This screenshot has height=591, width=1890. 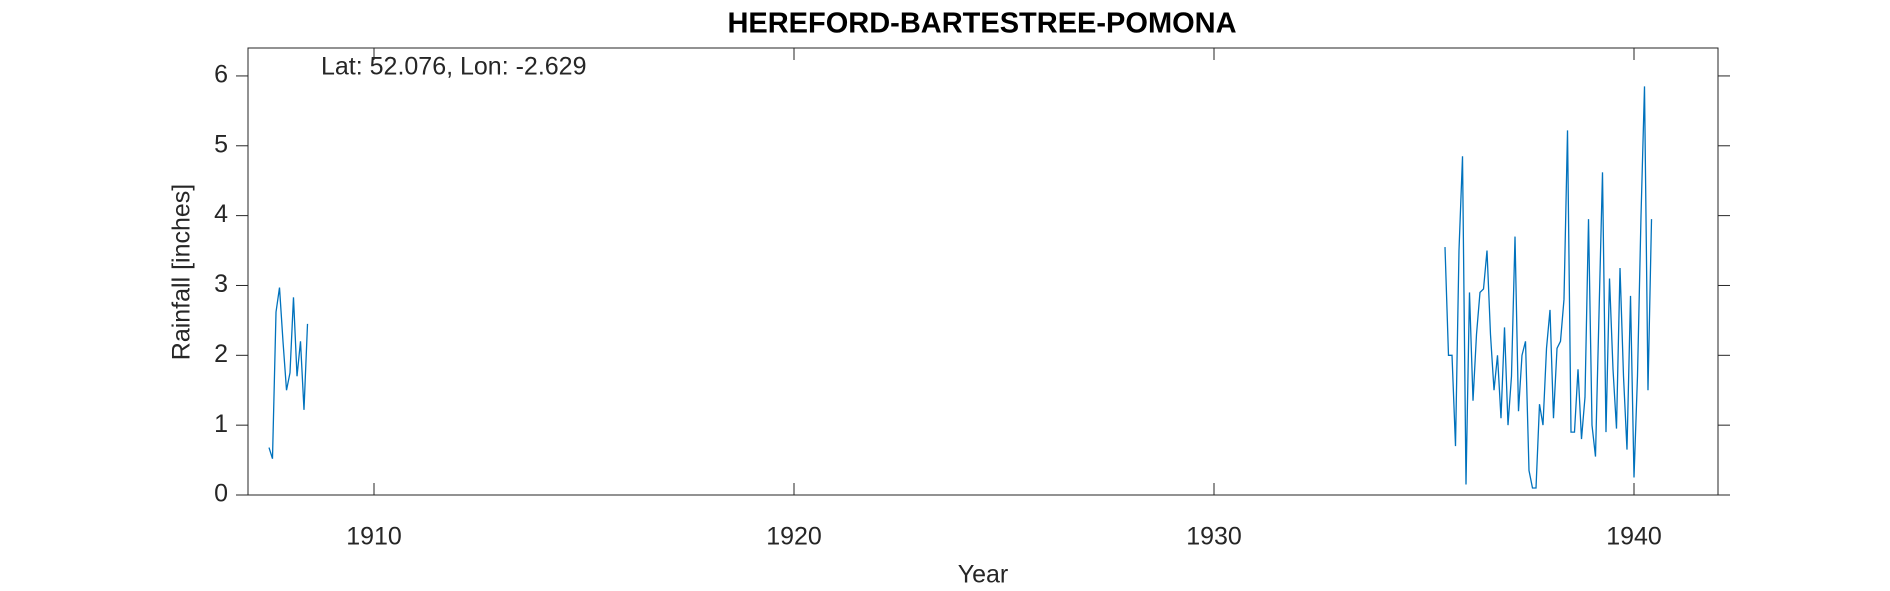 I want to click on chart-title: HEREFORD-BARTESTREE-POMONA, so click(x=981, y=24).